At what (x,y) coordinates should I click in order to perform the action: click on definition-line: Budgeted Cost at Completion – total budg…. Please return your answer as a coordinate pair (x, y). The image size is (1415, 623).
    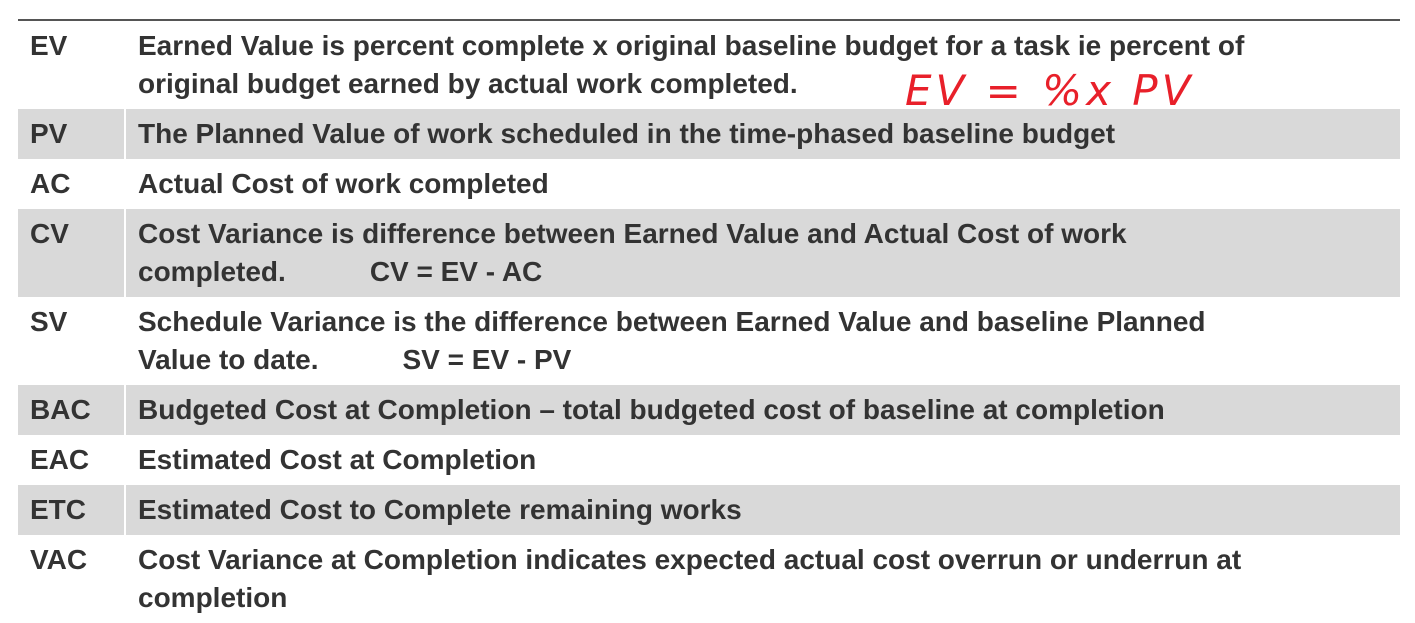
    Looking at the image, I should click on (651, 409).